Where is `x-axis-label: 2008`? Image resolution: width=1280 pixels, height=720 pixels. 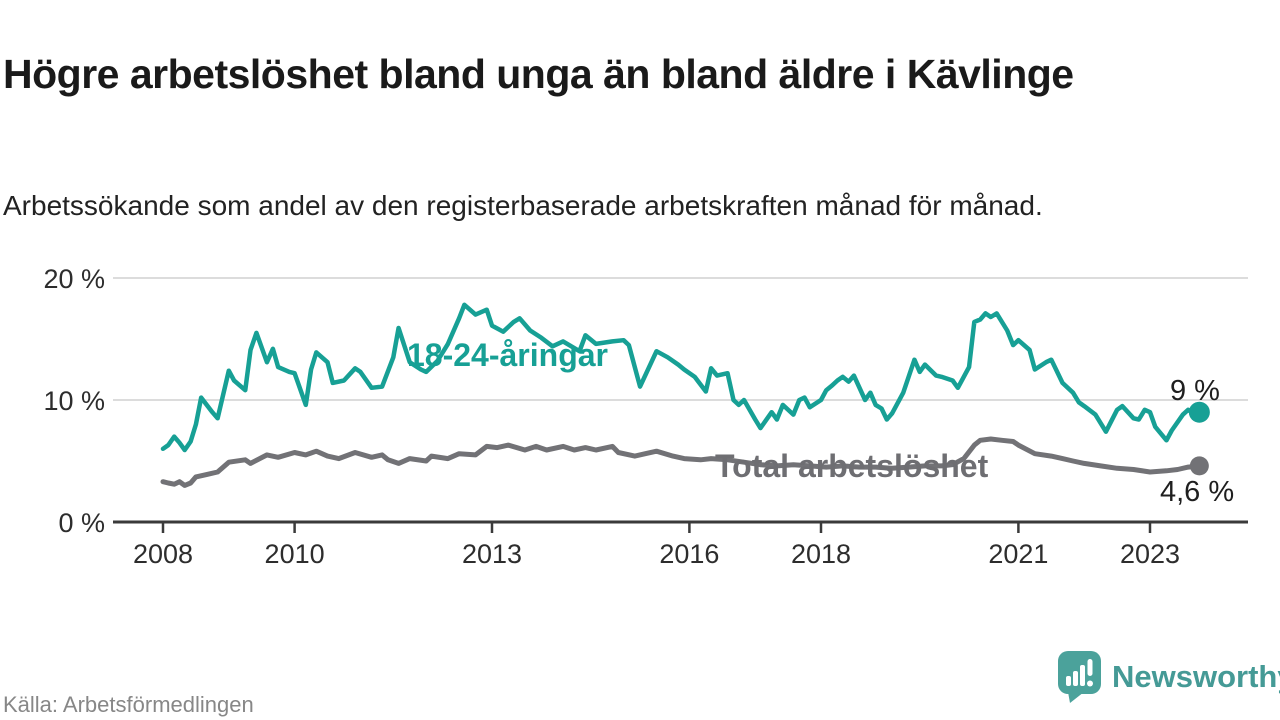 x-axis-label: 2008 is located at coordinates (163, 554).